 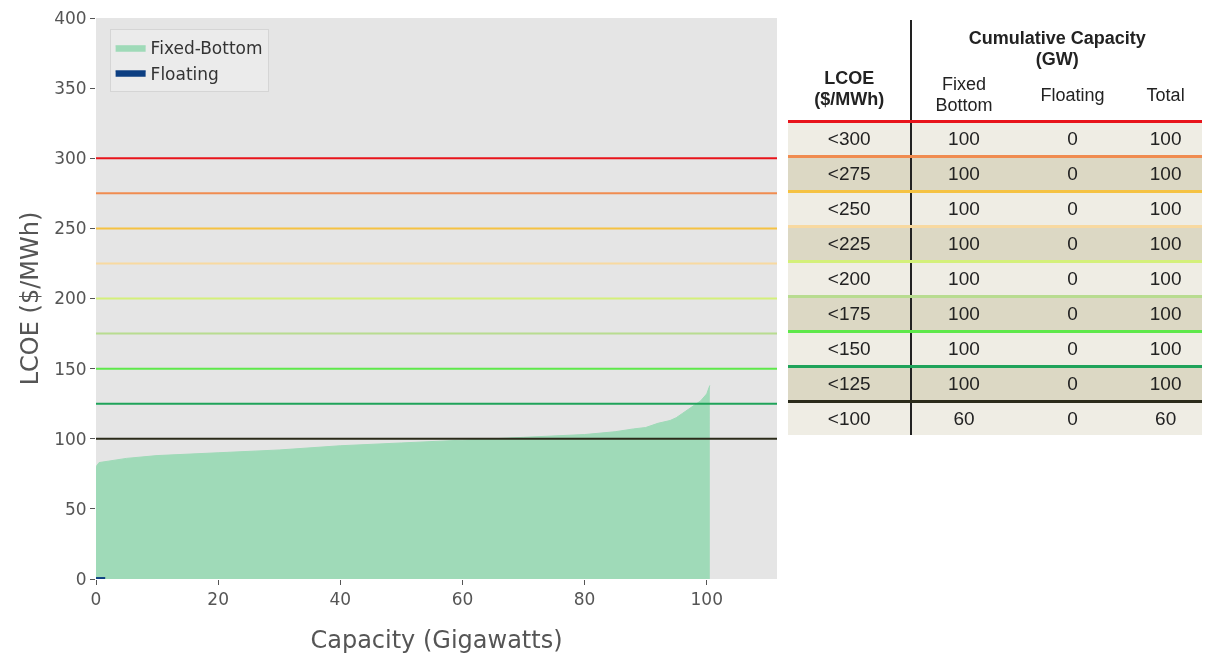 What do you see at coordinates (849, 278) in the screenshot?
I see `category-label: <200` at bounding box center [849, 278].